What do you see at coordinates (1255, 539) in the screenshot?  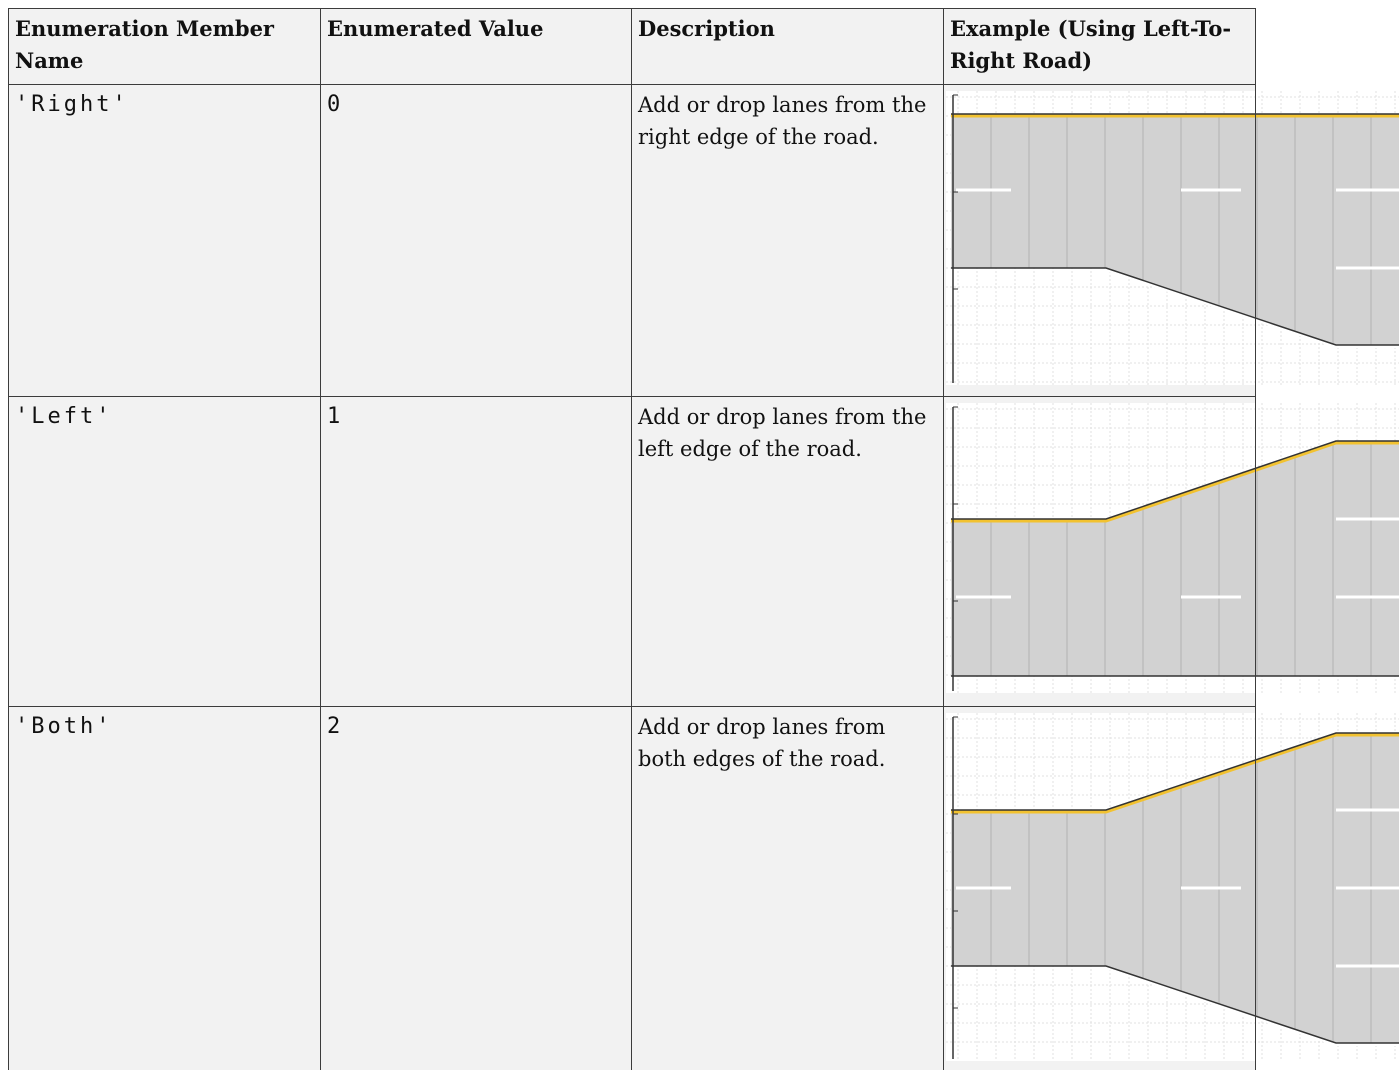 I see `table-border` at bounding box center [1255, 539].